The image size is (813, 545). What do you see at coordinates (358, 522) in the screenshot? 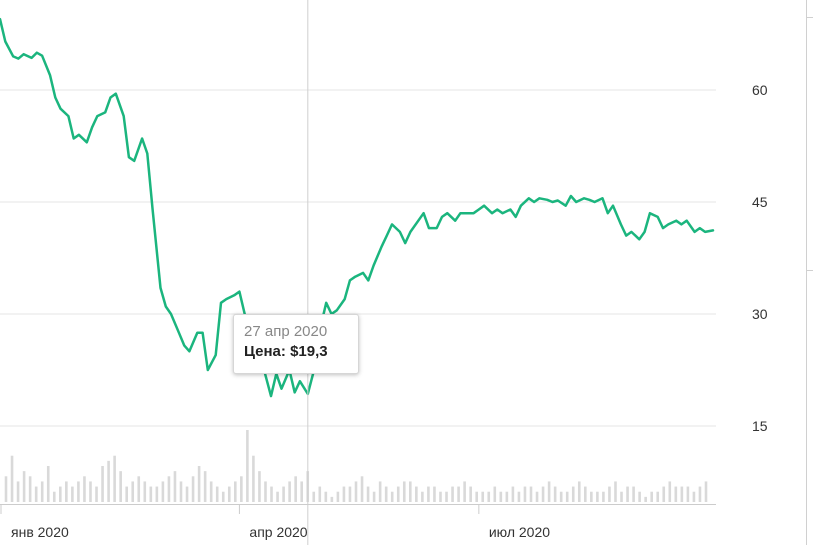
I see `x-axis: янв 2020 апр 2020 июл 2020` at bounding box center [358, 522].